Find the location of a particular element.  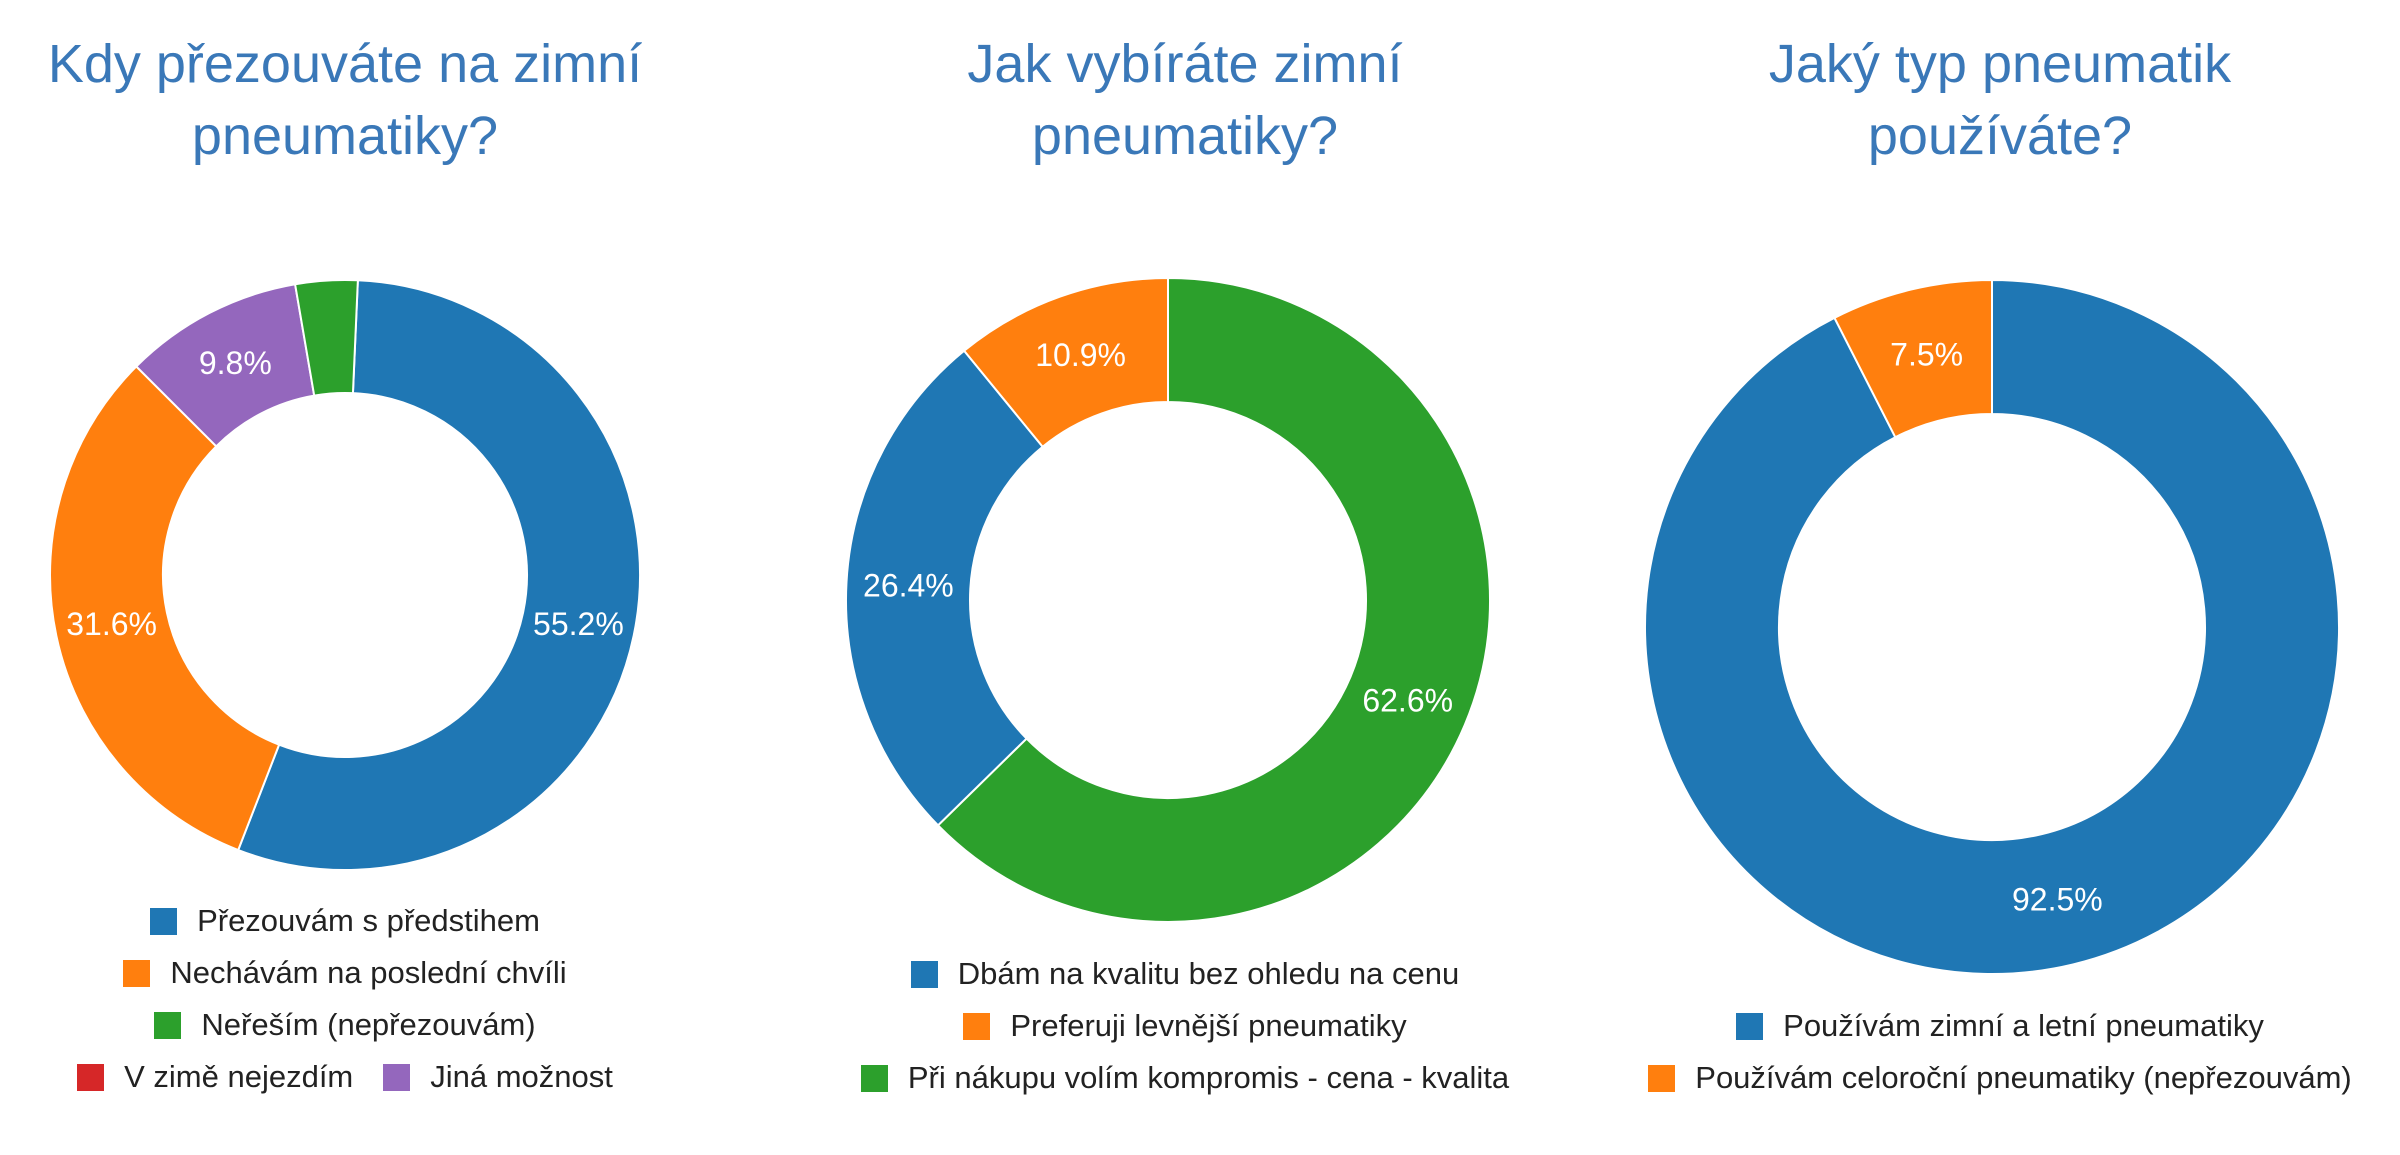

chart-title: Kdy přezouváte na zimní pneumatiky? is located at coordinates (345, 100).